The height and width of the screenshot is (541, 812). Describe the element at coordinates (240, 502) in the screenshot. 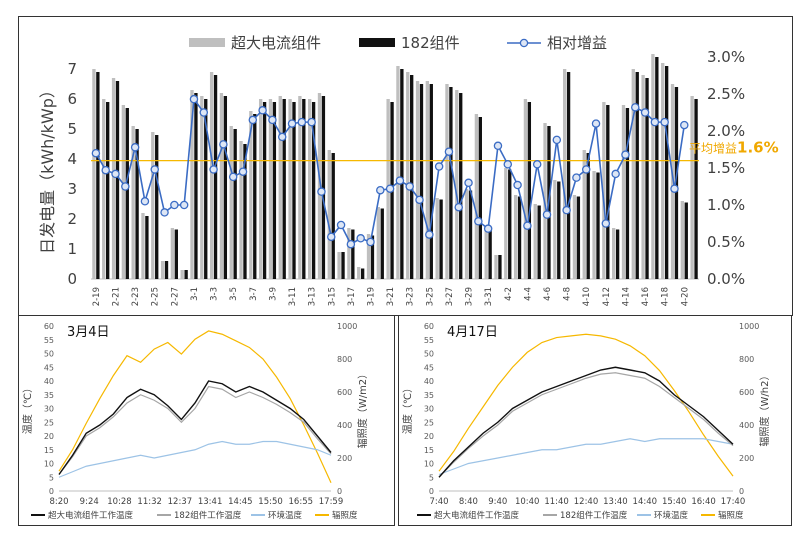

I see `x-tick-label: 14:45` at that location.